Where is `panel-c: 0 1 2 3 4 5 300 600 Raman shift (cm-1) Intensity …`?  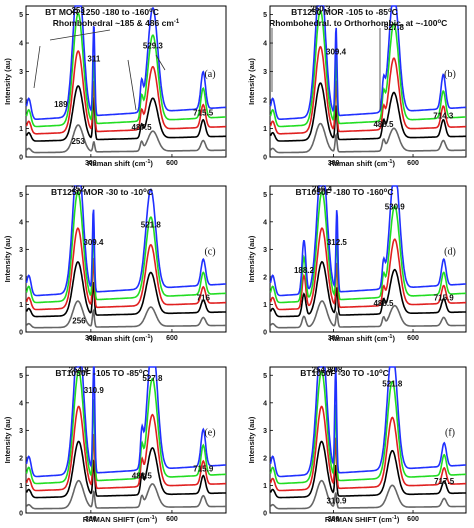
panel-c: 0 1 2 3 4 5 300 600 Raman shift (cm-1) Intensity … is located at coordinates (115, 264).